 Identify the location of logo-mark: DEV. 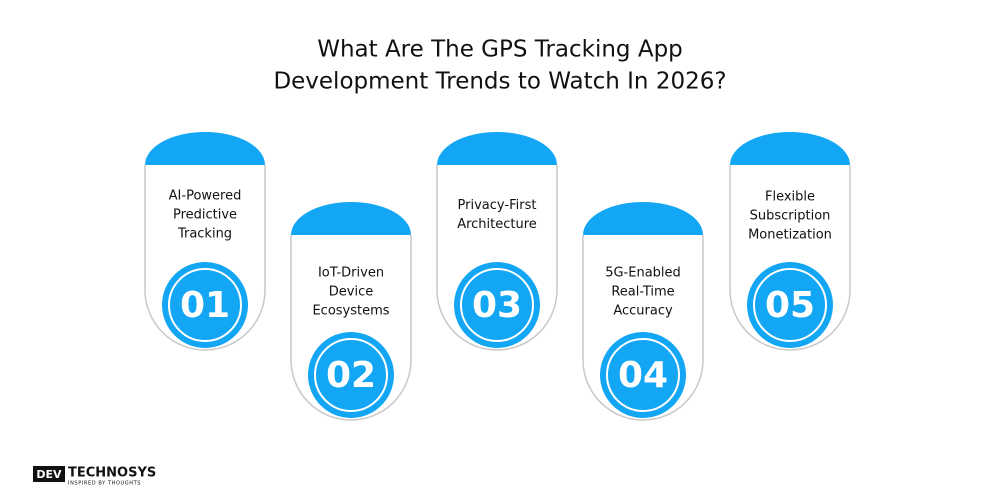
(49, 474).